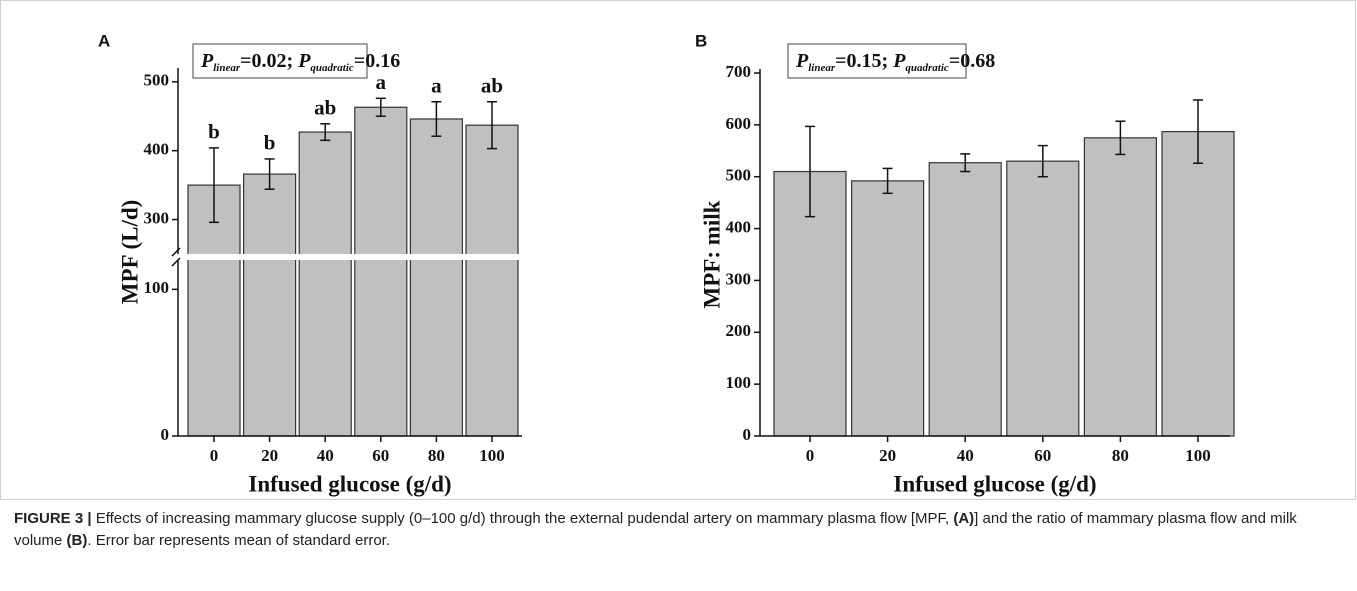  I want to click on annotation-part: =0.68, so click(972, 61).